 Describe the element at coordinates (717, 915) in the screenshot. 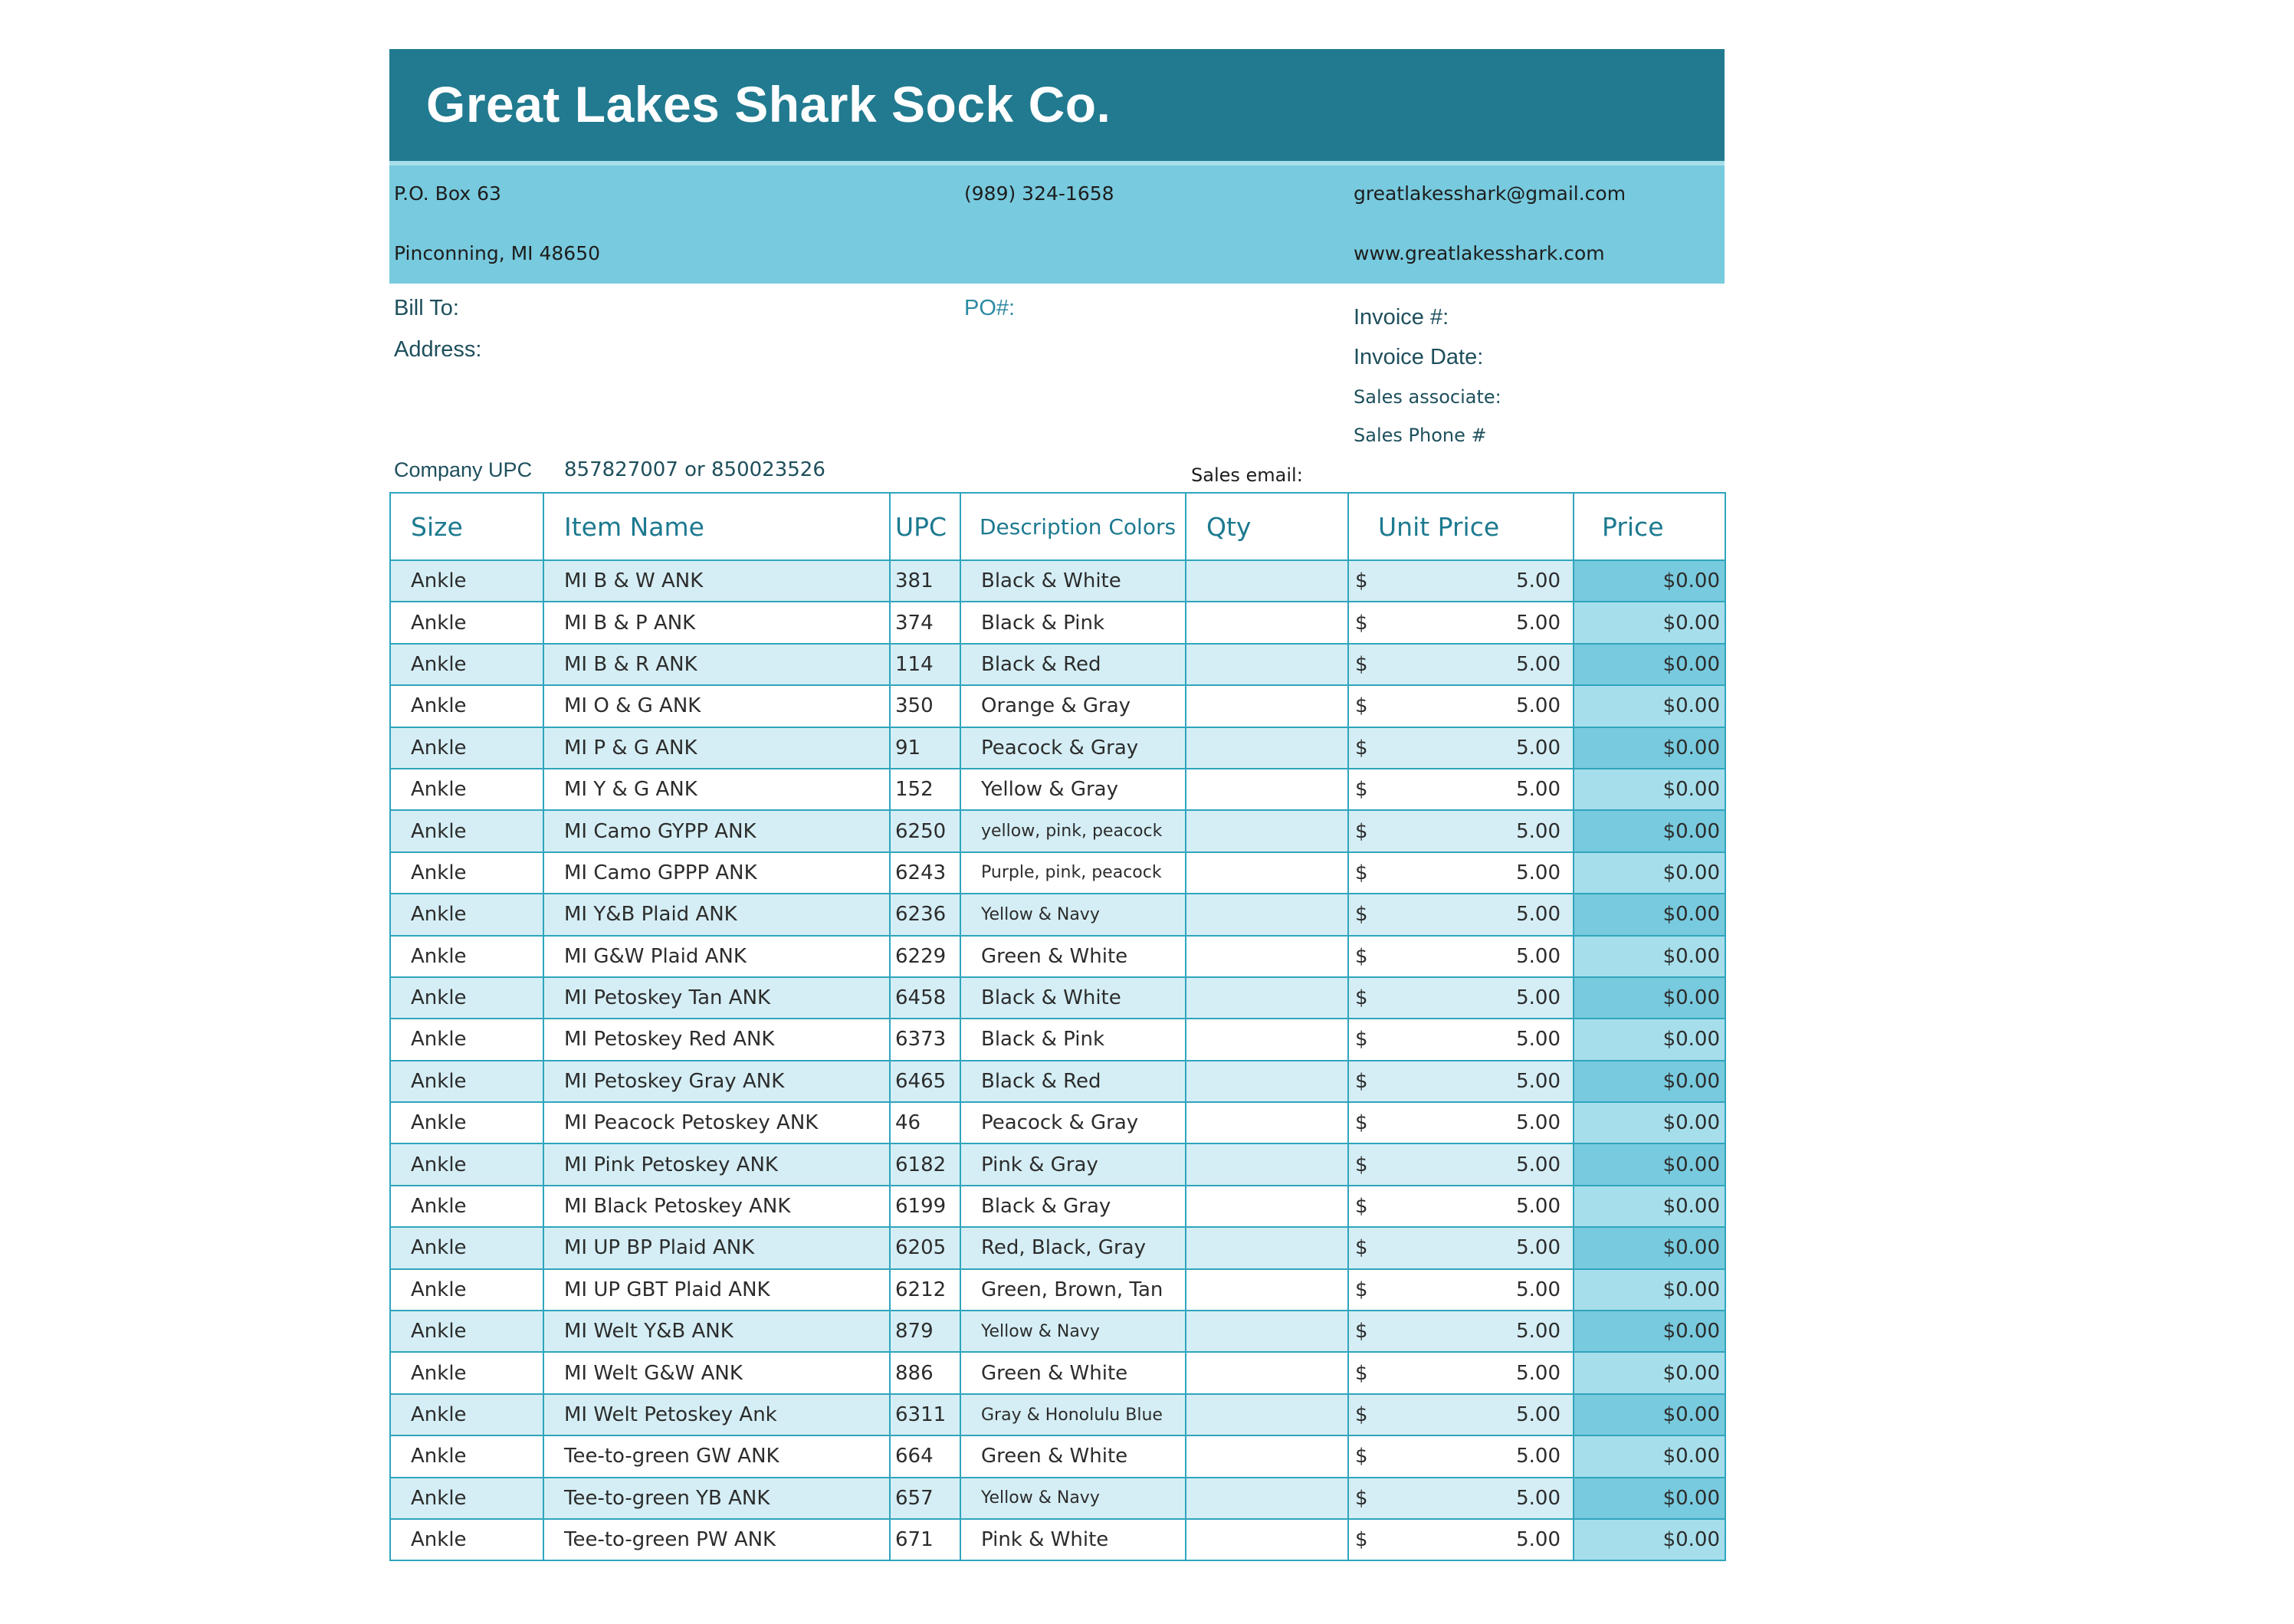

I see `cell-item-name: MI Y&B Plaid ANK` at that location.